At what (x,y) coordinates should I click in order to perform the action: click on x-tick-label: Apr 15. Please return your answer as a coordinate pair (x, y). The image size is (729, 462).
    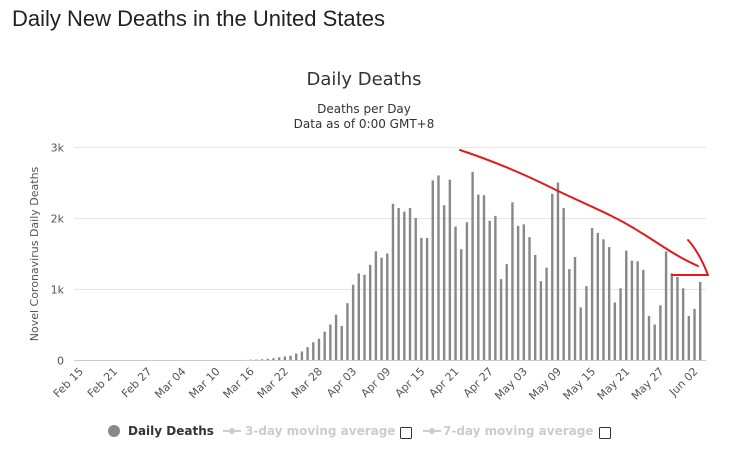
    Looking at the image, I should click on (409, 382).